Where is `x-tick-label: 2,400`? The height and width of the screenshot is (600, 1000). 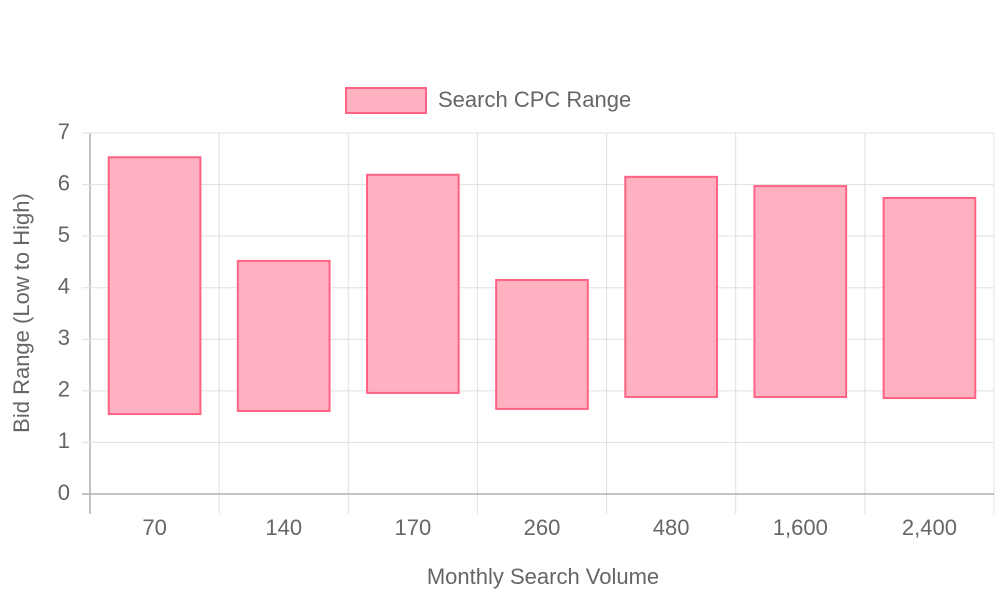 x-tick-label: 2,400 is located at coordinates (929, 527).